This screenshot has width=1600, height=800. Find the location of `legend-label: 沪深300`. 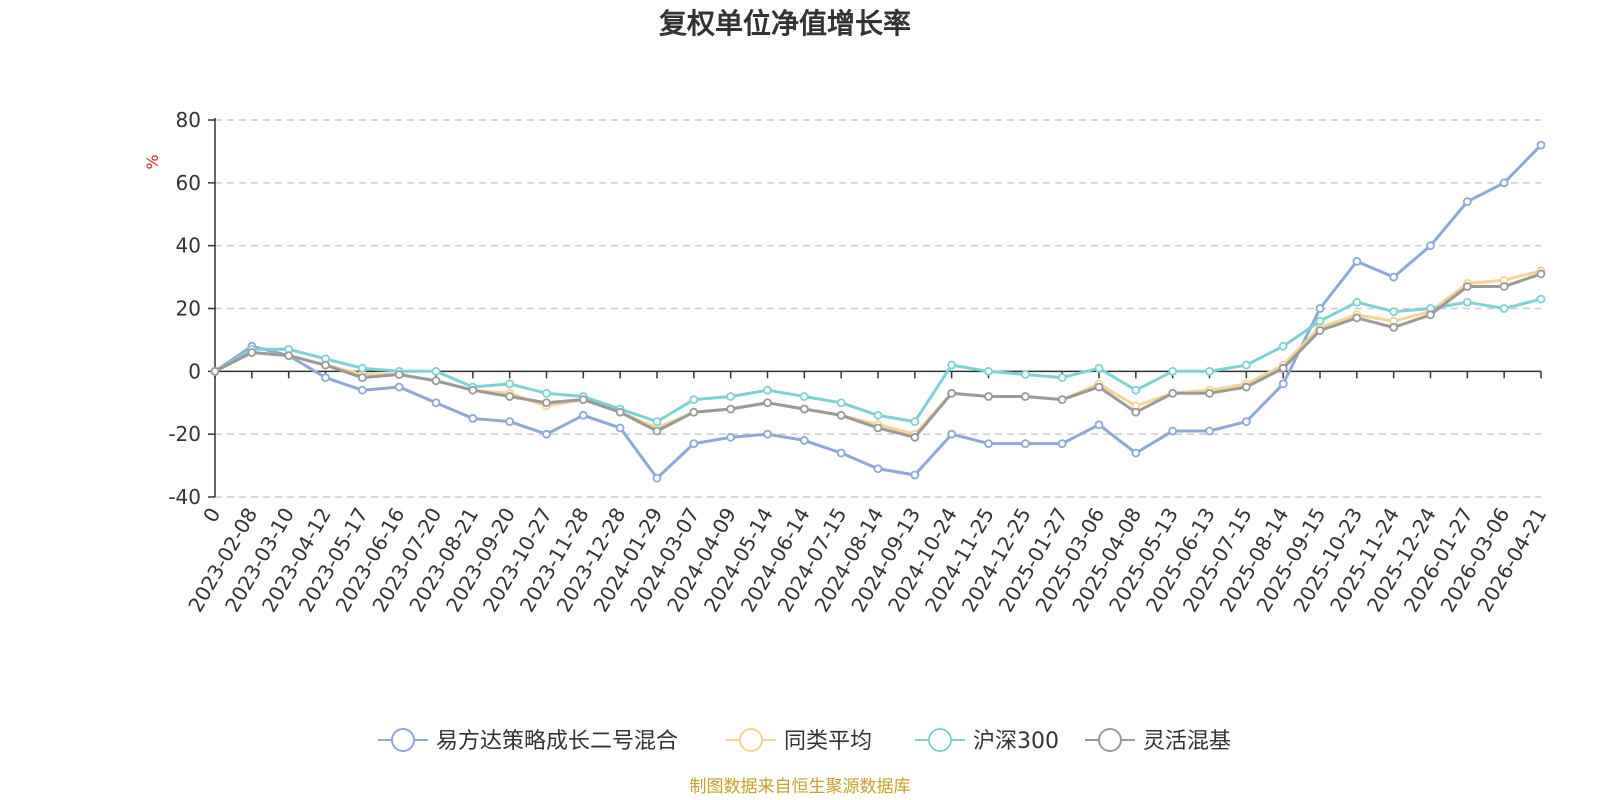

legend-label: 沪深300 is located at coordinates (1016, 741).